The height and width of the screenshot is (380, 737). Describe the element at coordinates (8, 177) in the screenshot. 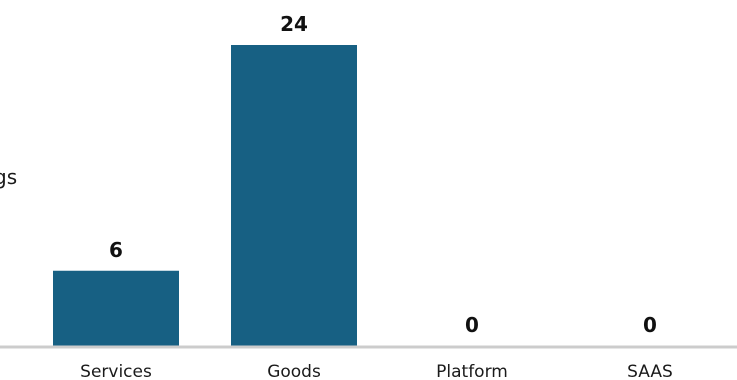

I see `y-axis-label: gs` at that location.